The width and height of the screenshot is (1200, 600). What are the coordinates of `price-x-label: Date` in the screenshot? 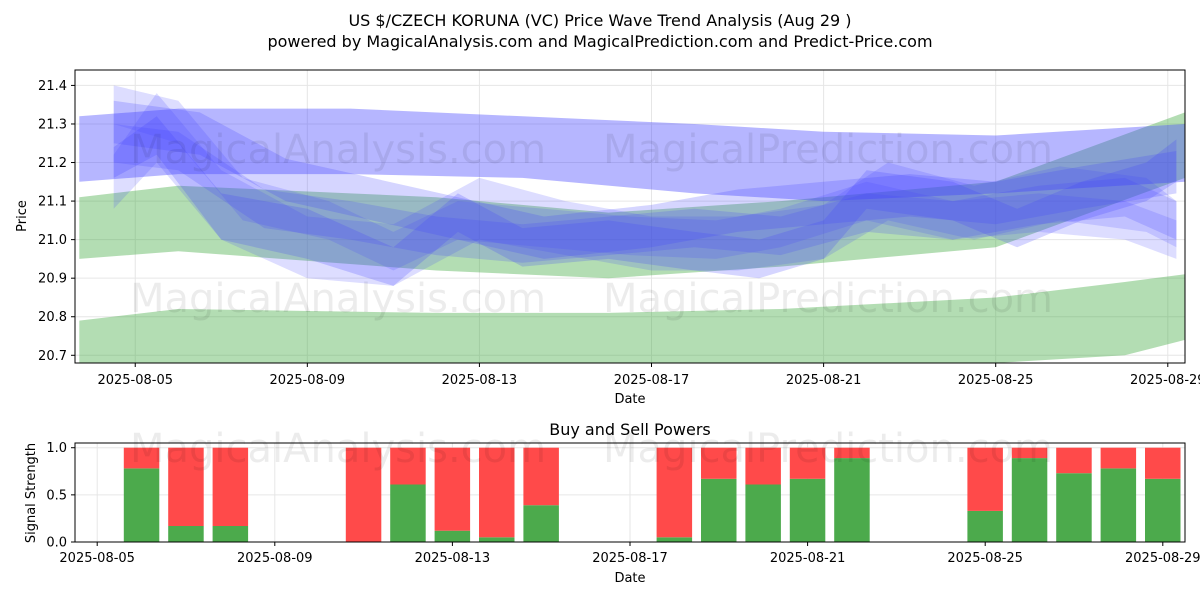 It's located at (629, 399).